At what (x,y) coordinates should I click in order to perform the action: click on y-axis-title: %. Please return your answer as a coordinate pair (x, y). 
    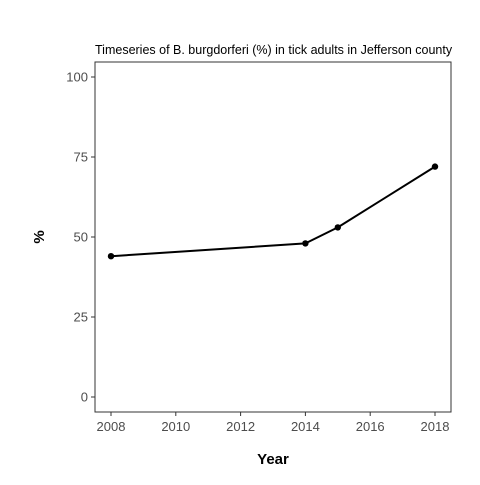
    Looking at the image, I should click on (39, 236).